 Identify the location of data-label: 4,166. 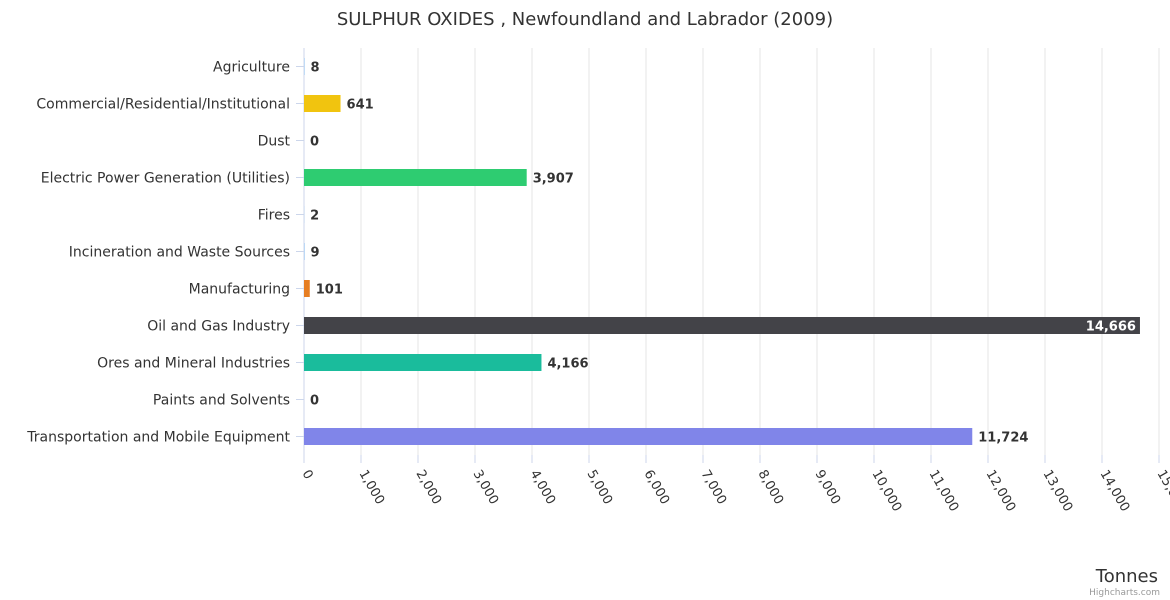
(567, 364).